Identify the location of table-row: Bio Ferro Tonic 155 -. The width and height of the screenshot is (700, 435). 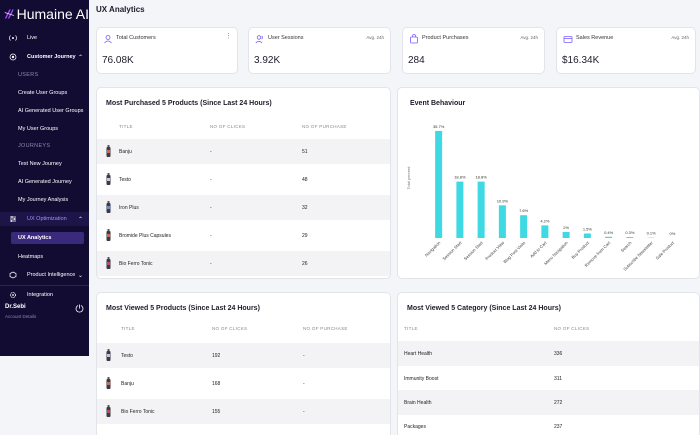
(243, 411).